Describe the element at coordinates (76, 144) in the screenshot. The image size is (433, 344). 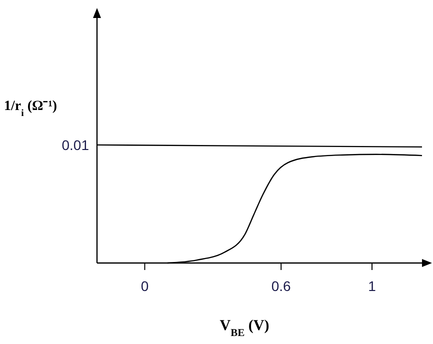
I see `annotation: 0.01` at that location.